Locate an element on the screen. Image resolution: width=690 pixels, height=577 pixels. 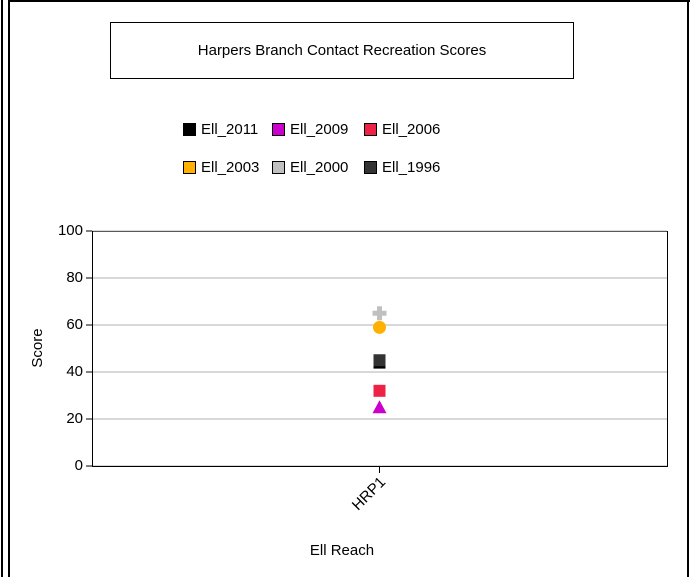
chart-title: Harpers Branch Contact Recreation Scores is located at coordinates (342, 50).